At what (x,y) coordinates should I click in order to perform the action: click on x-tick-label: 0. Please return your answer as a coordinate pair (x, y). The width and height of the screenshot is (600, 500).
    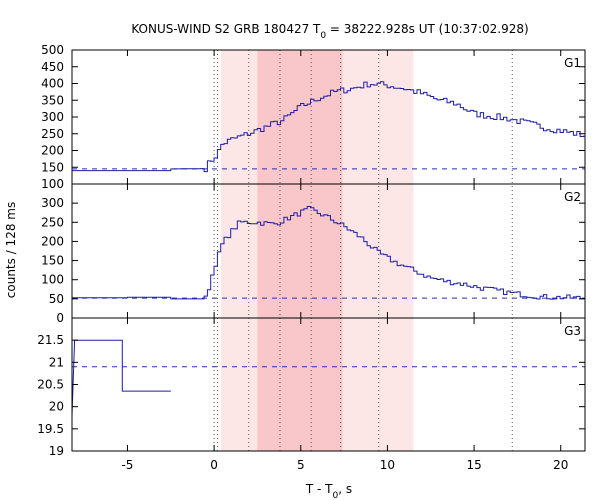
    Looking at the image, I should click on (214, 465).